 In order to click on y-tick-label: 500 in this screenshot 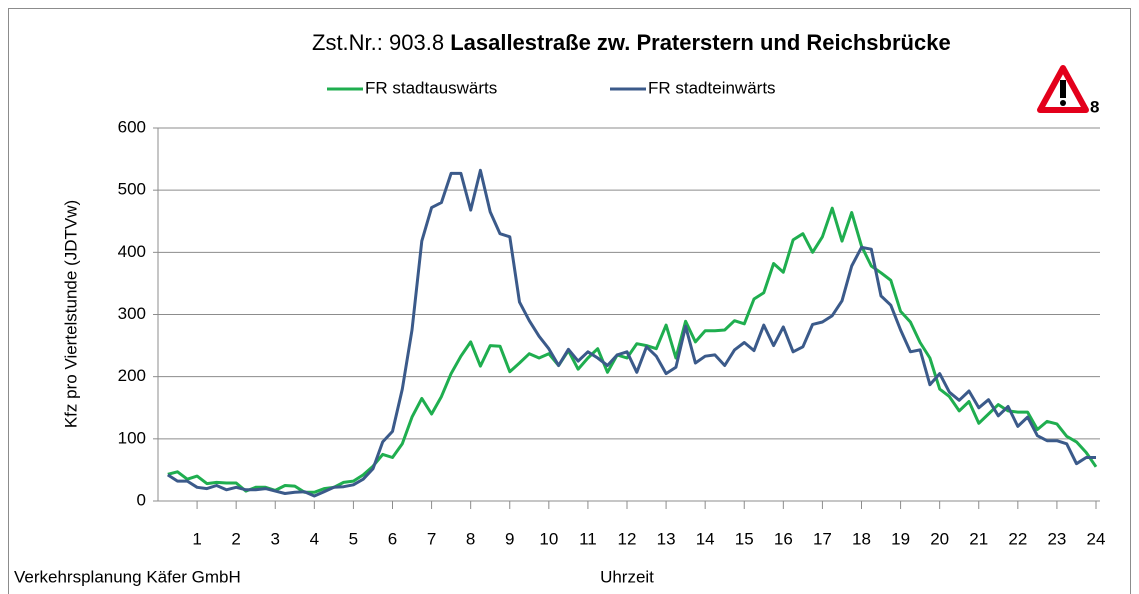, I will do `click(132, 189)`.